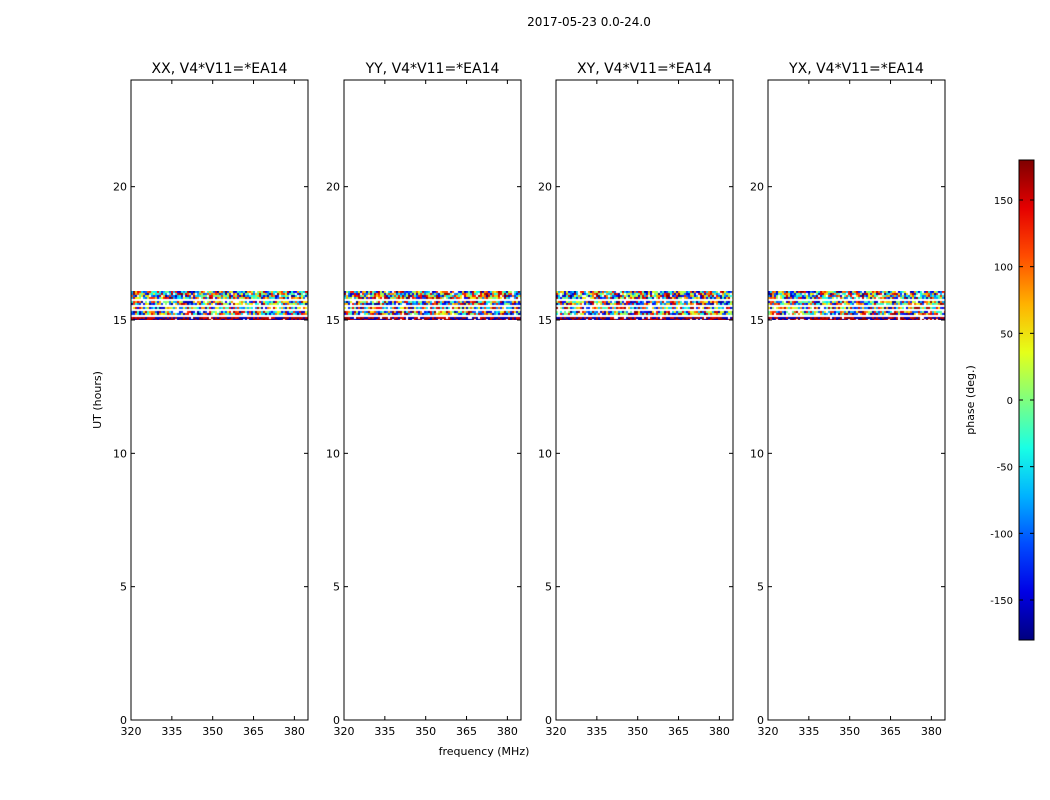 This screenshot has width=1050, height=800. What do you see at coordinates (856, 69) in the screenshot?
I see `panel-title: YX, V4*V11=*EA14` at bounding box center [856, 69].